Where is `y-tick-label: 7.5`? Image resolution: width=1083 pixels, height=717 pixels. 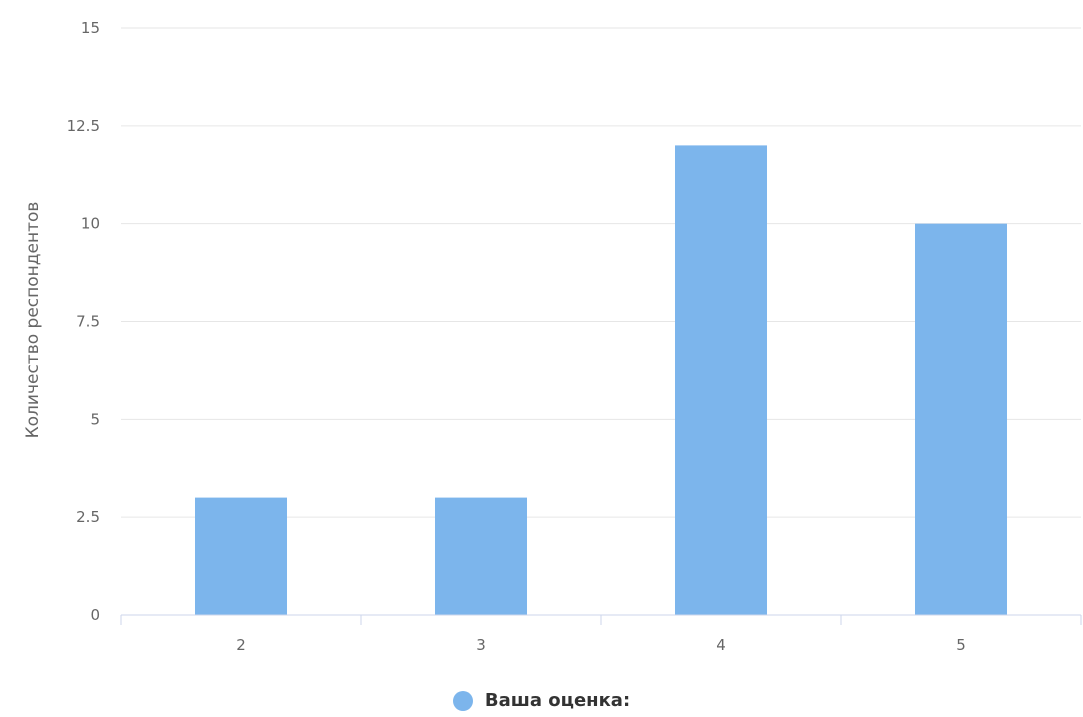 y-tick-label: 7.5 is located at coordinates (88, 322).